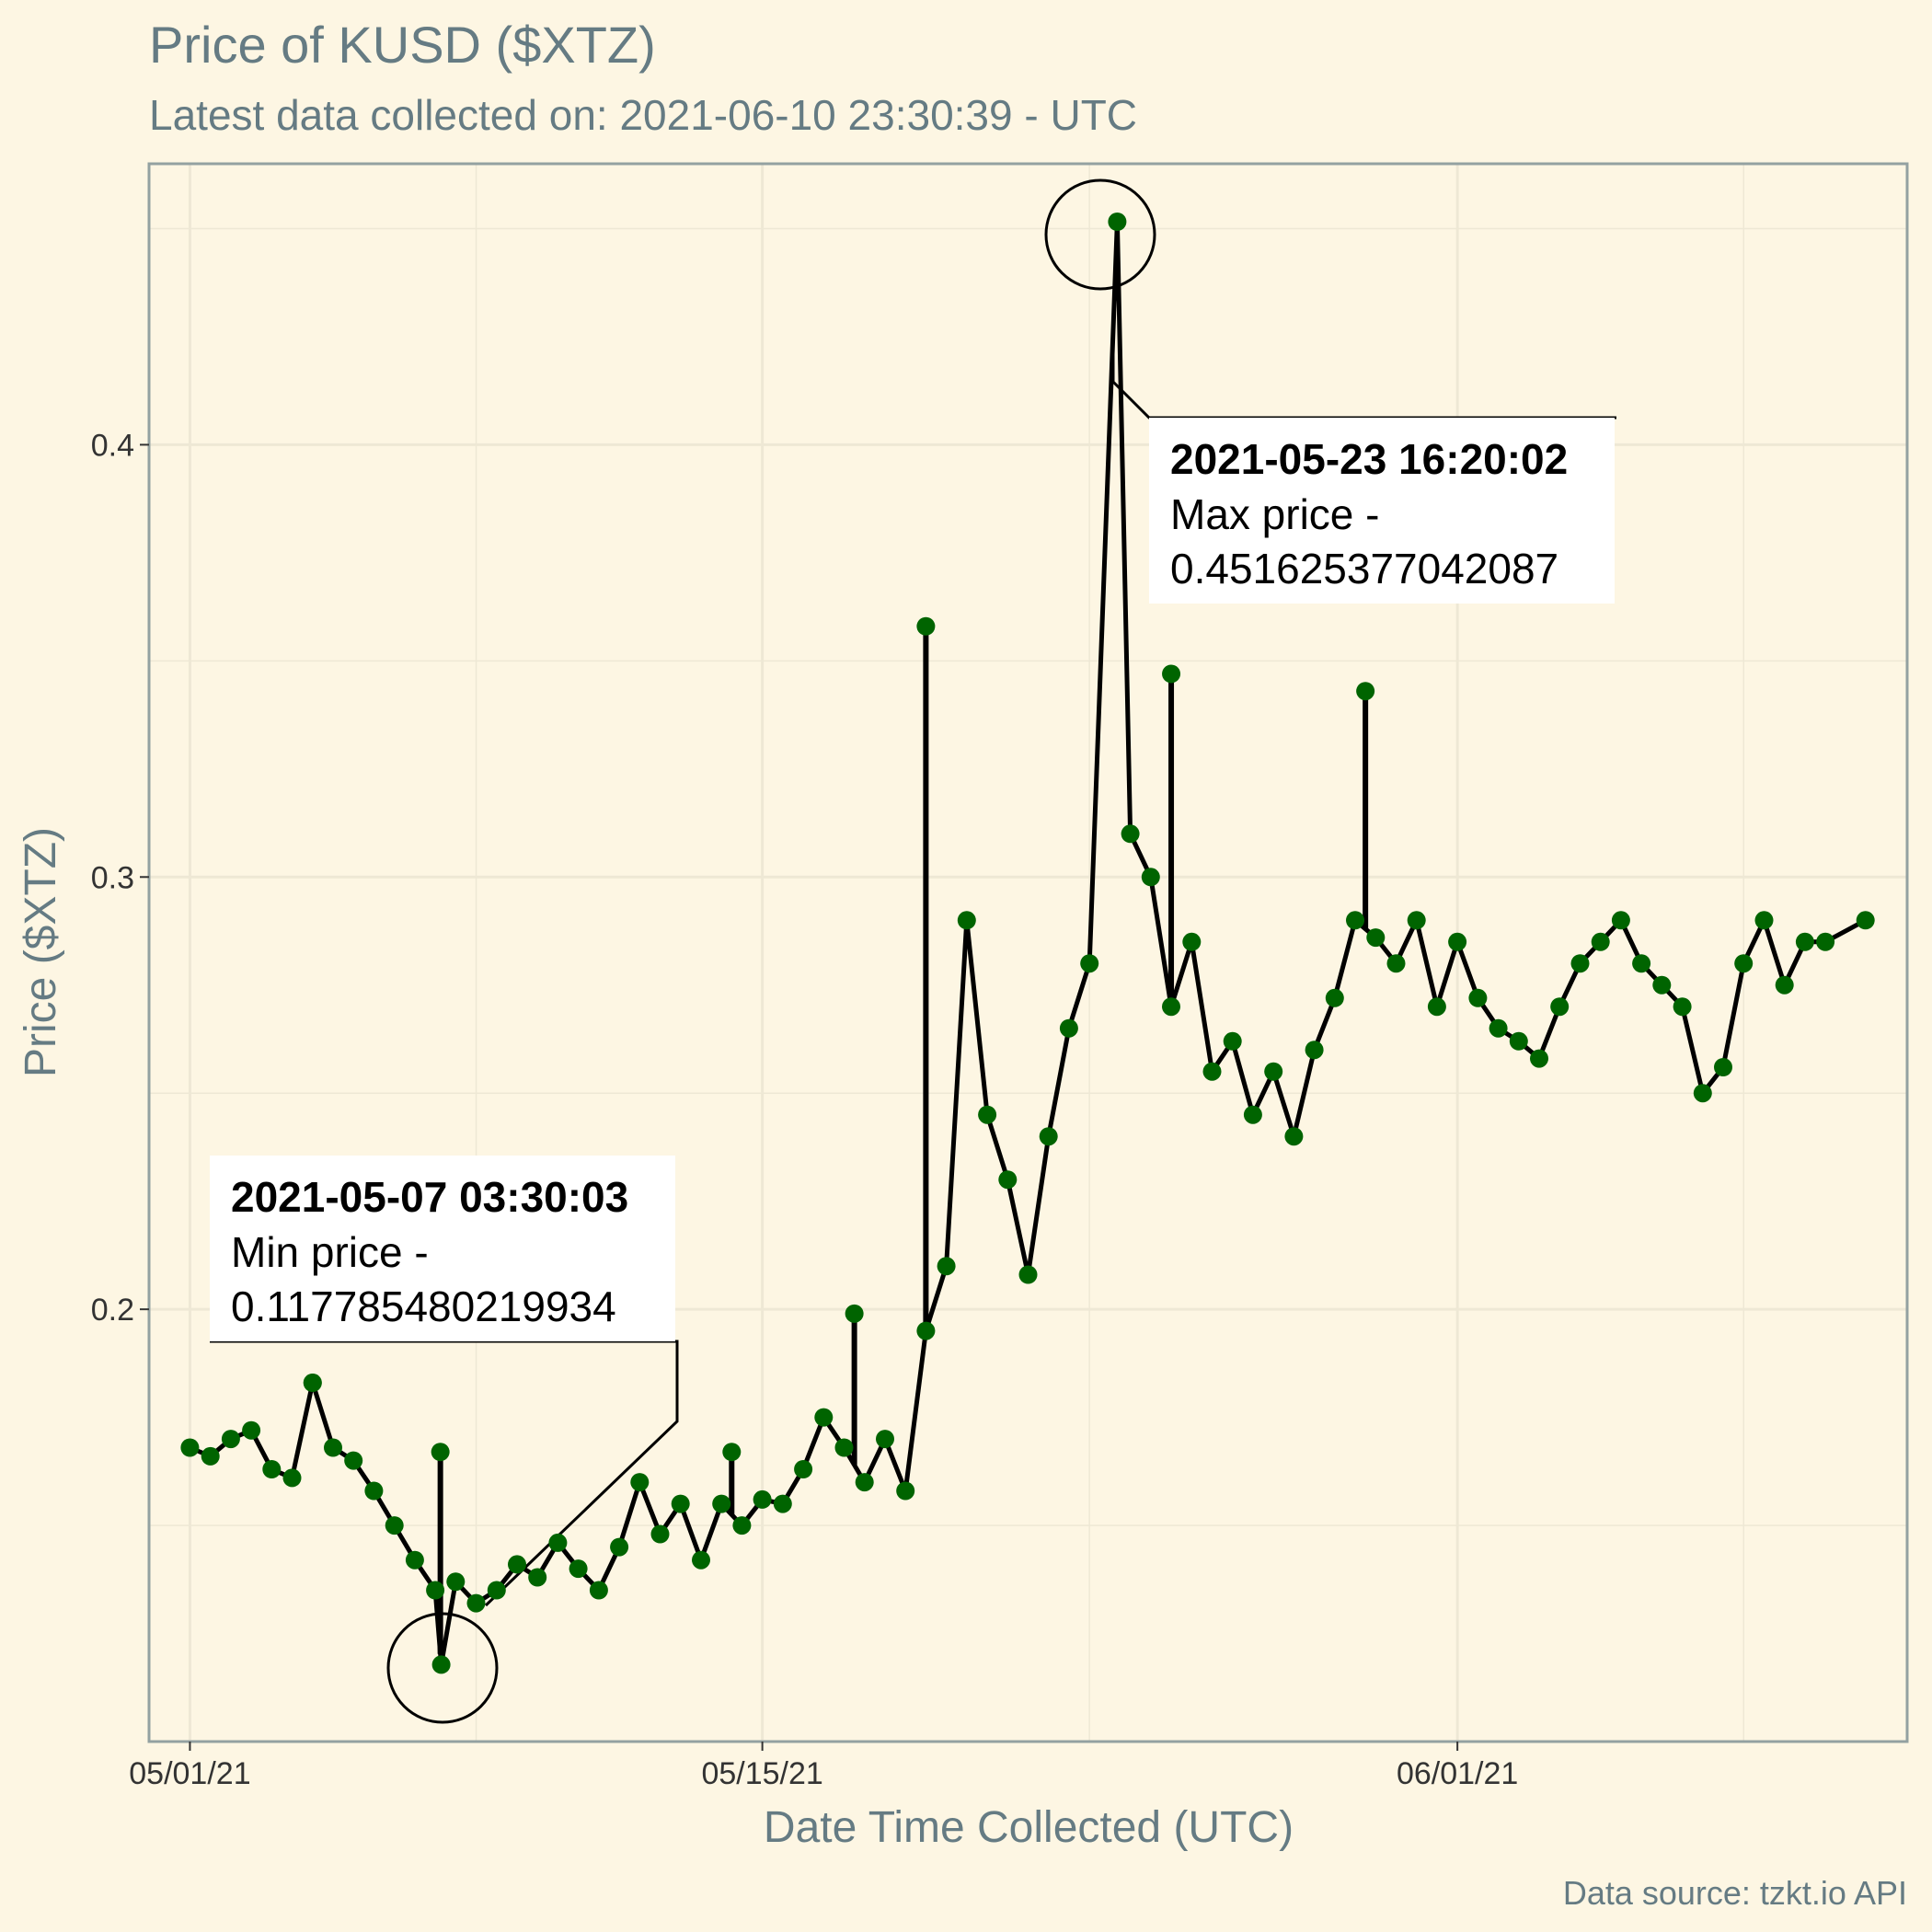  I want to click on max-leader-line, so click(1363, 369).